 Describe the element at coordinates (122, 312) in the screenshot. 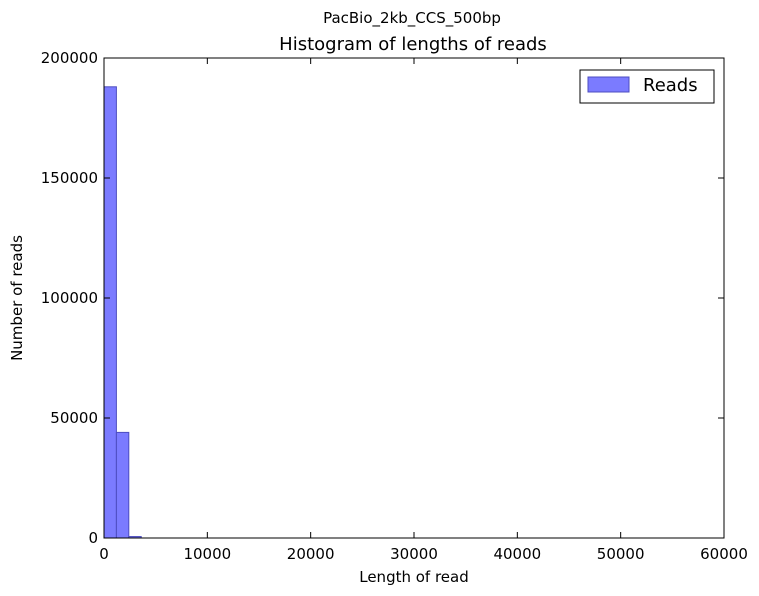

I see `histogram-bars` at that location.